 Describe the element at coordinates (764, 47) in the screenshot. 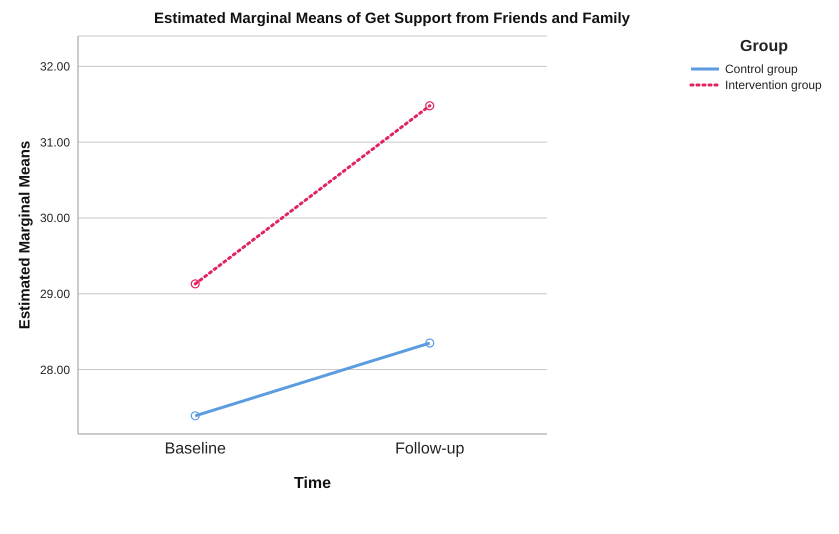

I see `legend-title: Group` at that location.